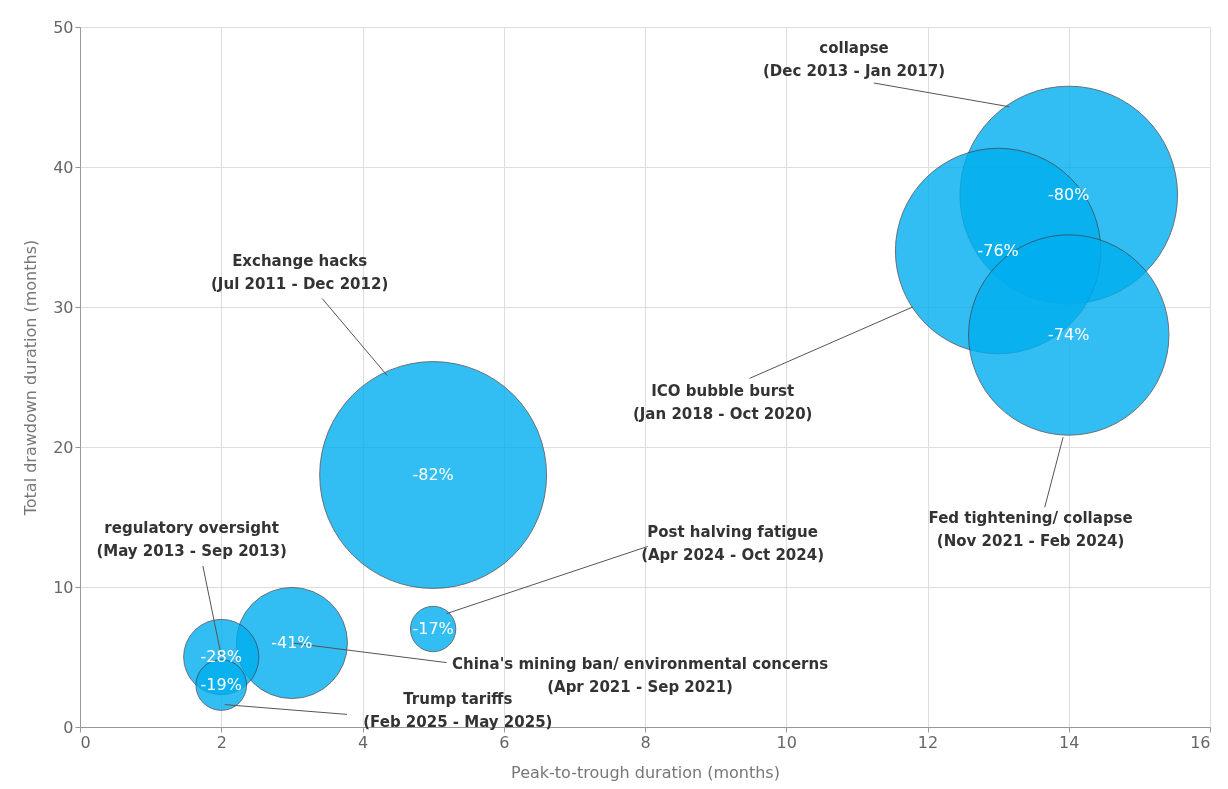 Image resolution: width=1228 pixels, height=789 pixels. Describe the element at coordinates (63, 587) in the screenshot. I see `y-tick-label: 10` at that location.